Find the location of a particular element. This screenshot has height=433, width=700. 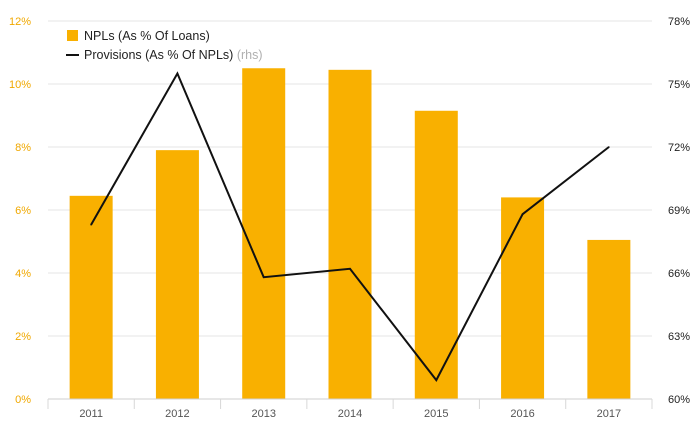

legend-label-npls: NPLs (As % Of Loans) is located at coordinates (147, 36).